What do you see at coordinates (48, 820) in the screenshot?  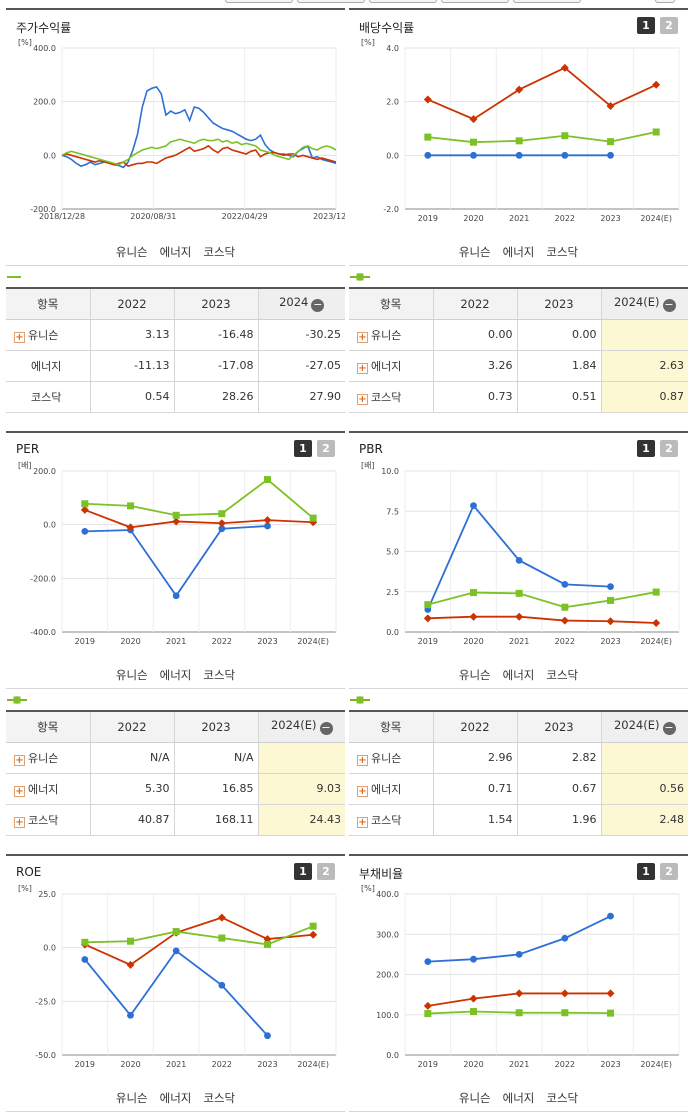 I see `row-name-cell: + 코스닥` at bounding box center [48, 820].